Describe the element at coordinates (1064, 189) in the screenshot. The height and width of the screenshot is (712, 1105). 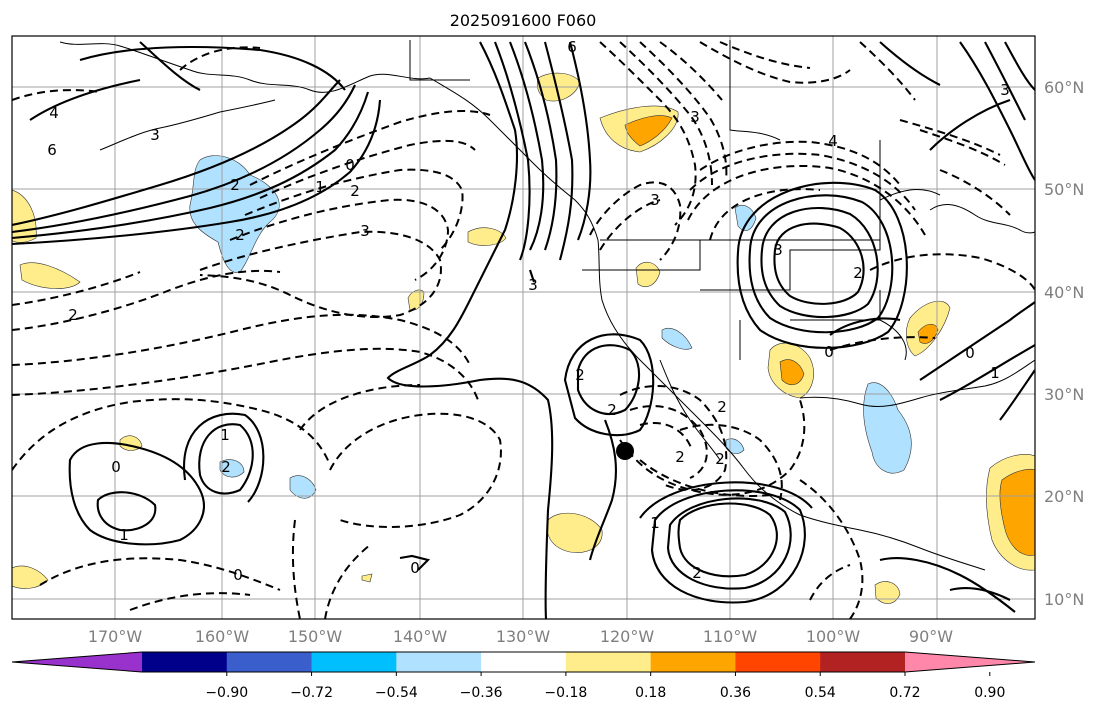
I see `lat-label: 50°N` at that location.